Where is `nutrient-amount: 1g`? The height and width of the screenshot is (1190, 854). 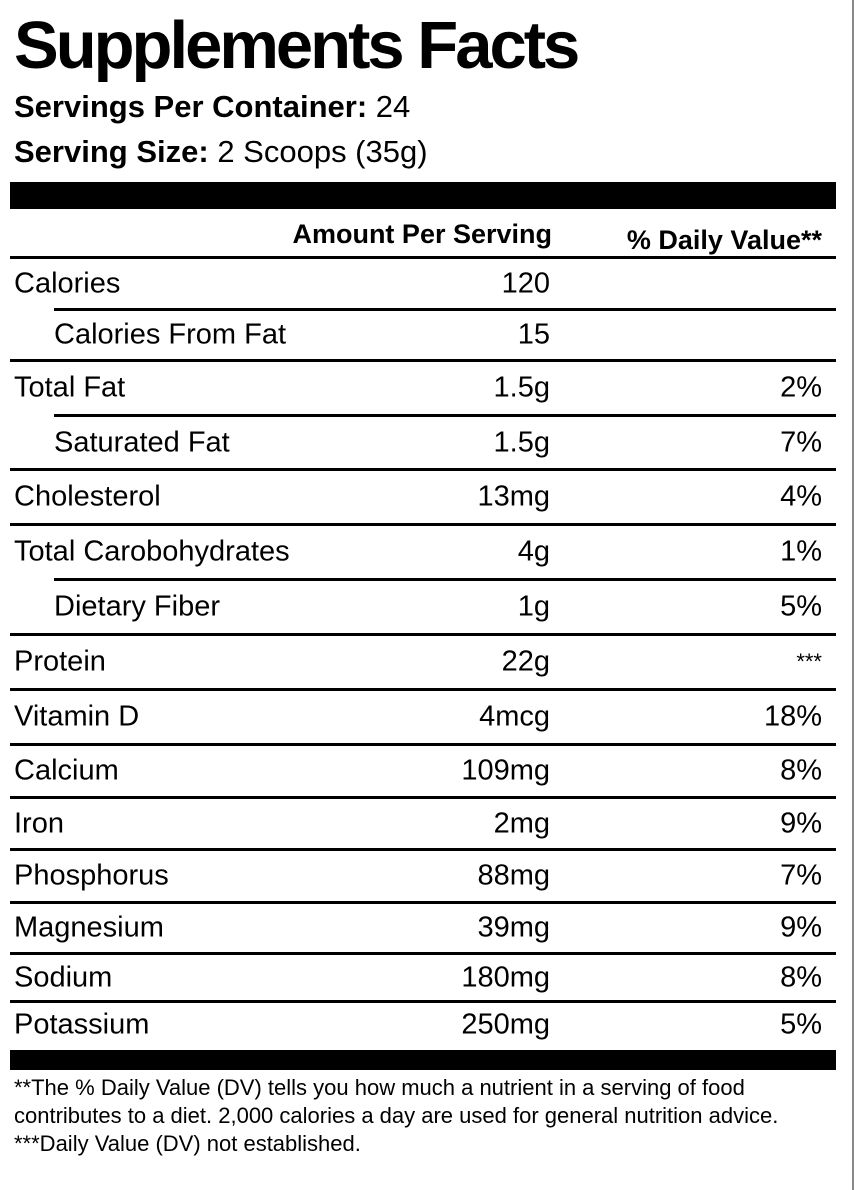 nutrient-amount: 1g is located at coordinates (533, 606).